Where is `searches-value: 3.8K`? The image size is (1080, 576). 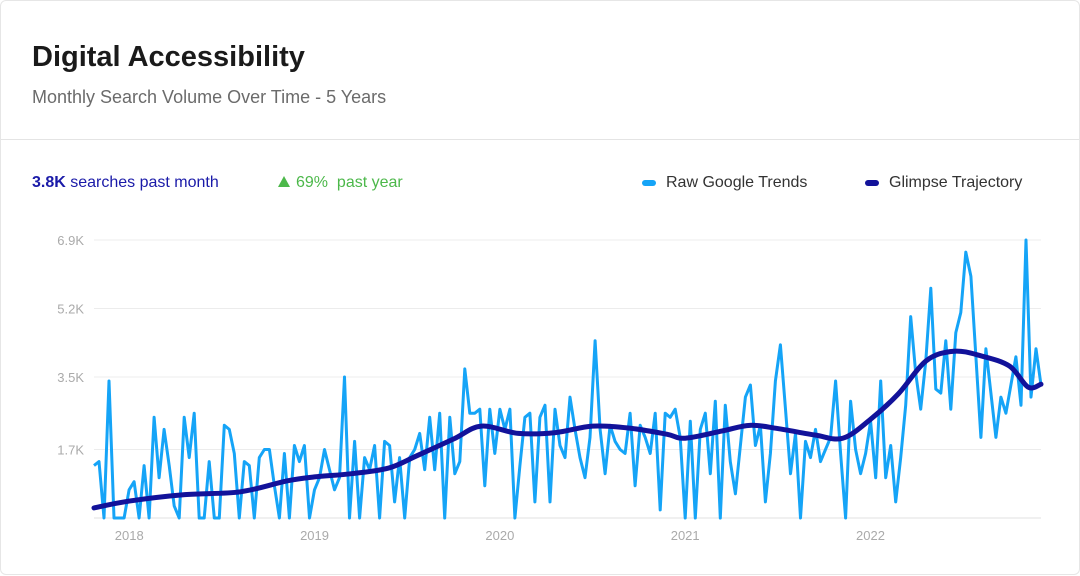
searches-value: 3.8K is located at coordinates (49, 182).